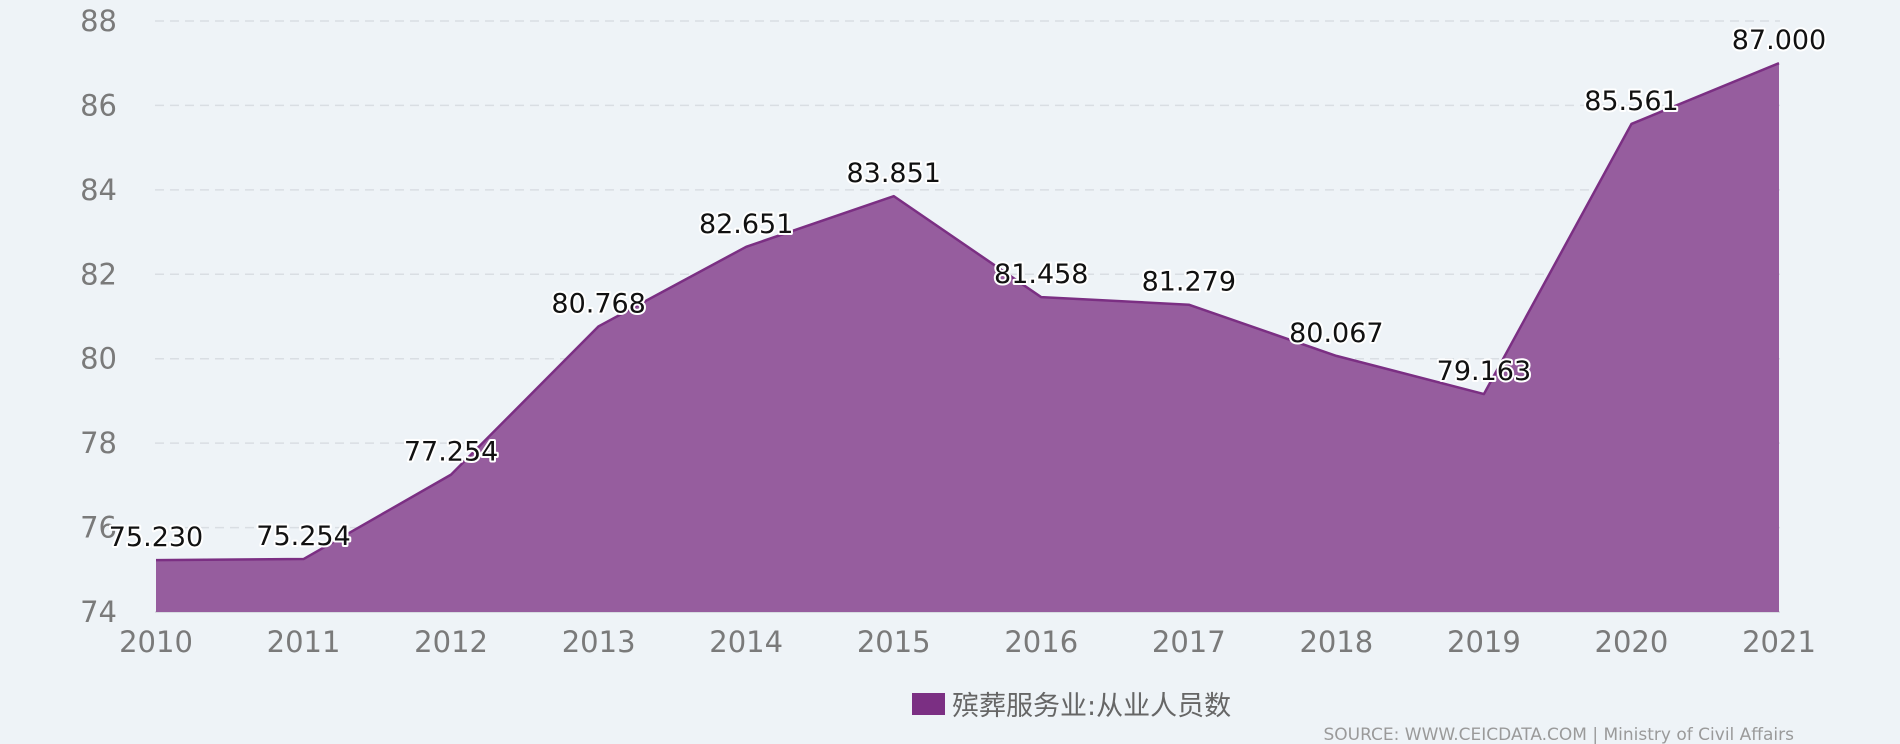 This screenshot has height=744, width=1900. I want to click on x-tick-label: 2015, so click(894, 642).